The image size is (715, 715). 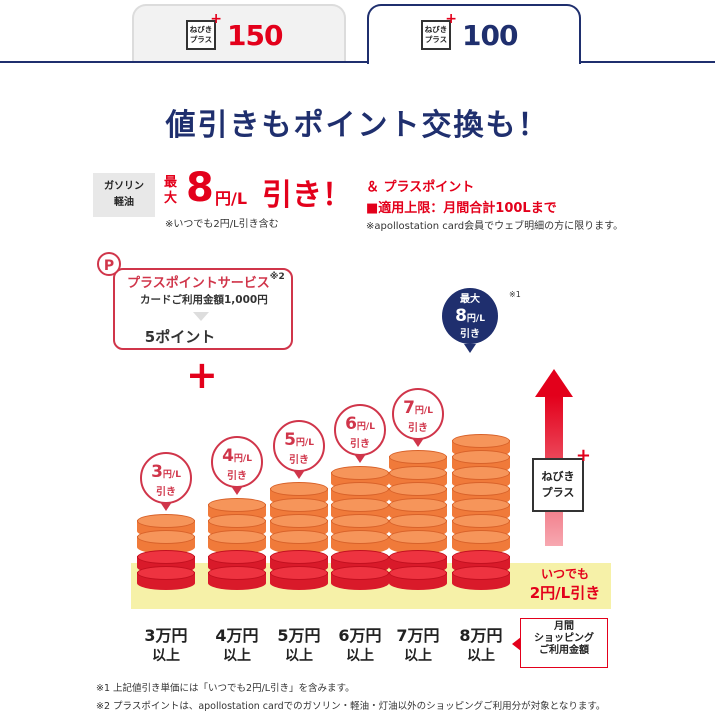 What do you see at coordinates (558, 492) in the screenshot?
I see `nebiki-line2: プラス` at bounding box center [558, 492].